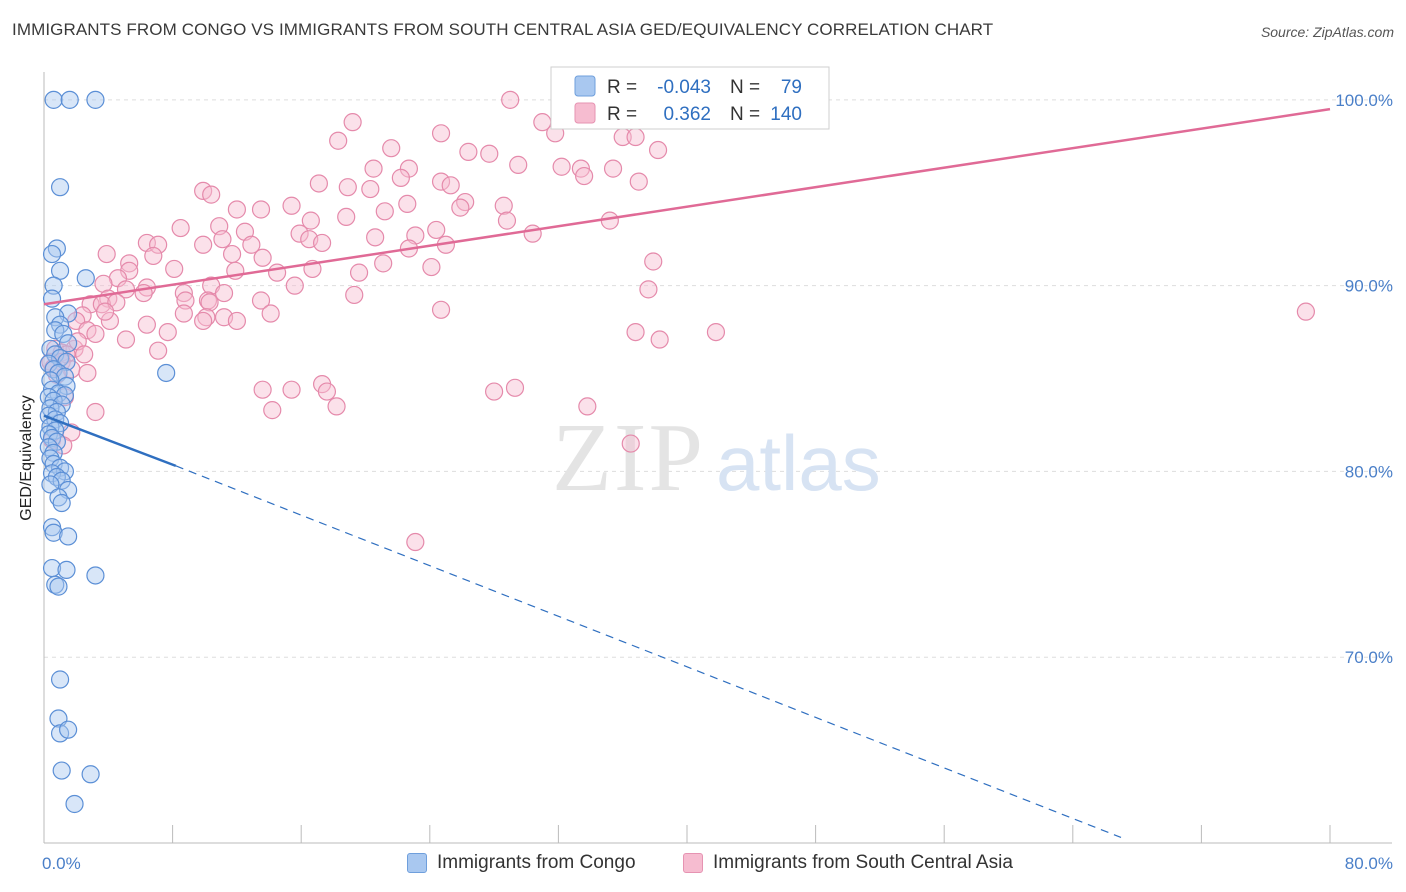 The height and width of the screenshot is (892, 1406). Describe the element at coordinates (1369, 471) in the screenshot. I see `y-tick-label-2: 80.0%` at that location.